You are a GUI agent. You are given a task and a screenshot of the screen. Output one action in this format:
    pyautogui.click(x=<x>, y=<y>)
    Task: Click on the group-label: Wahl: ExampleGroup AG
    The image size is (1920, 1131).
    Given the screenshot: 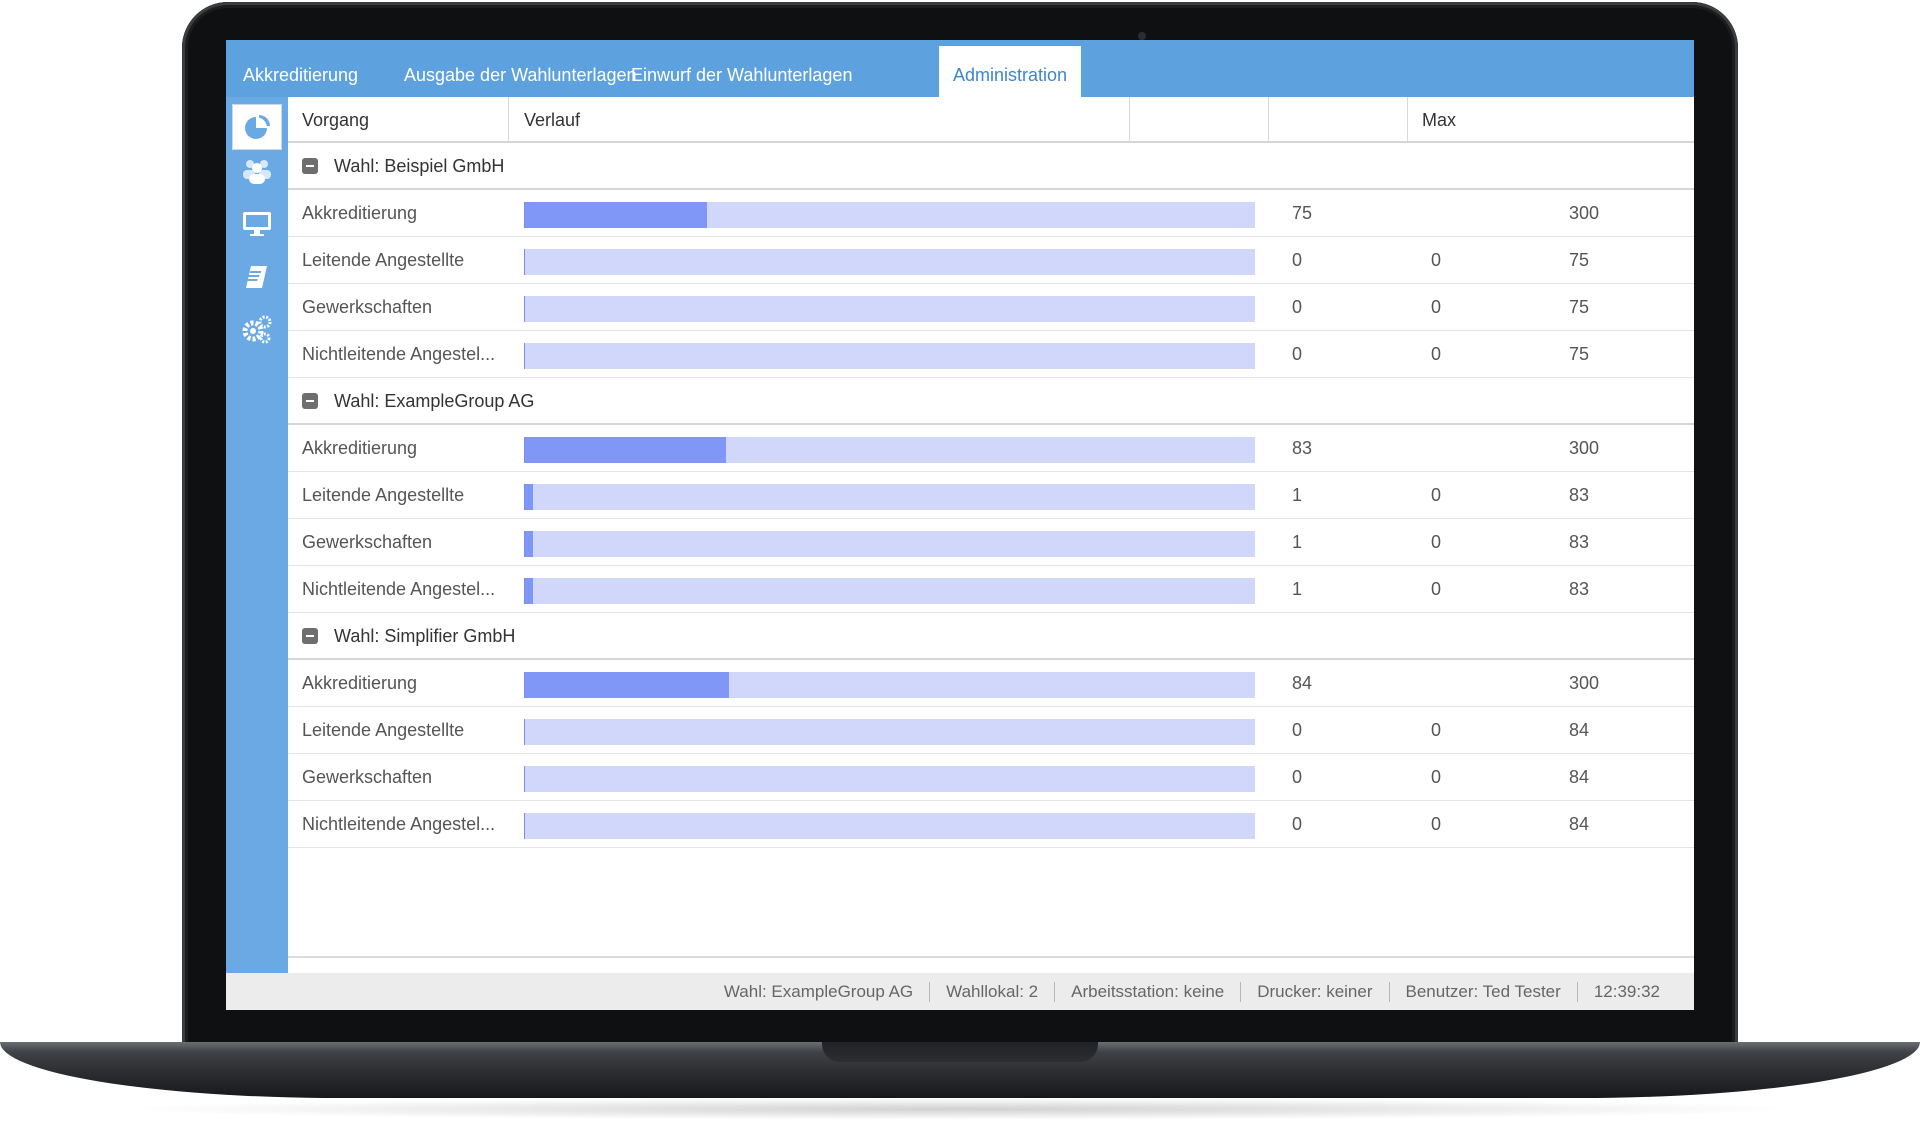 What is the action you would take?
    pyautogui.click(x=434, y=401)
    